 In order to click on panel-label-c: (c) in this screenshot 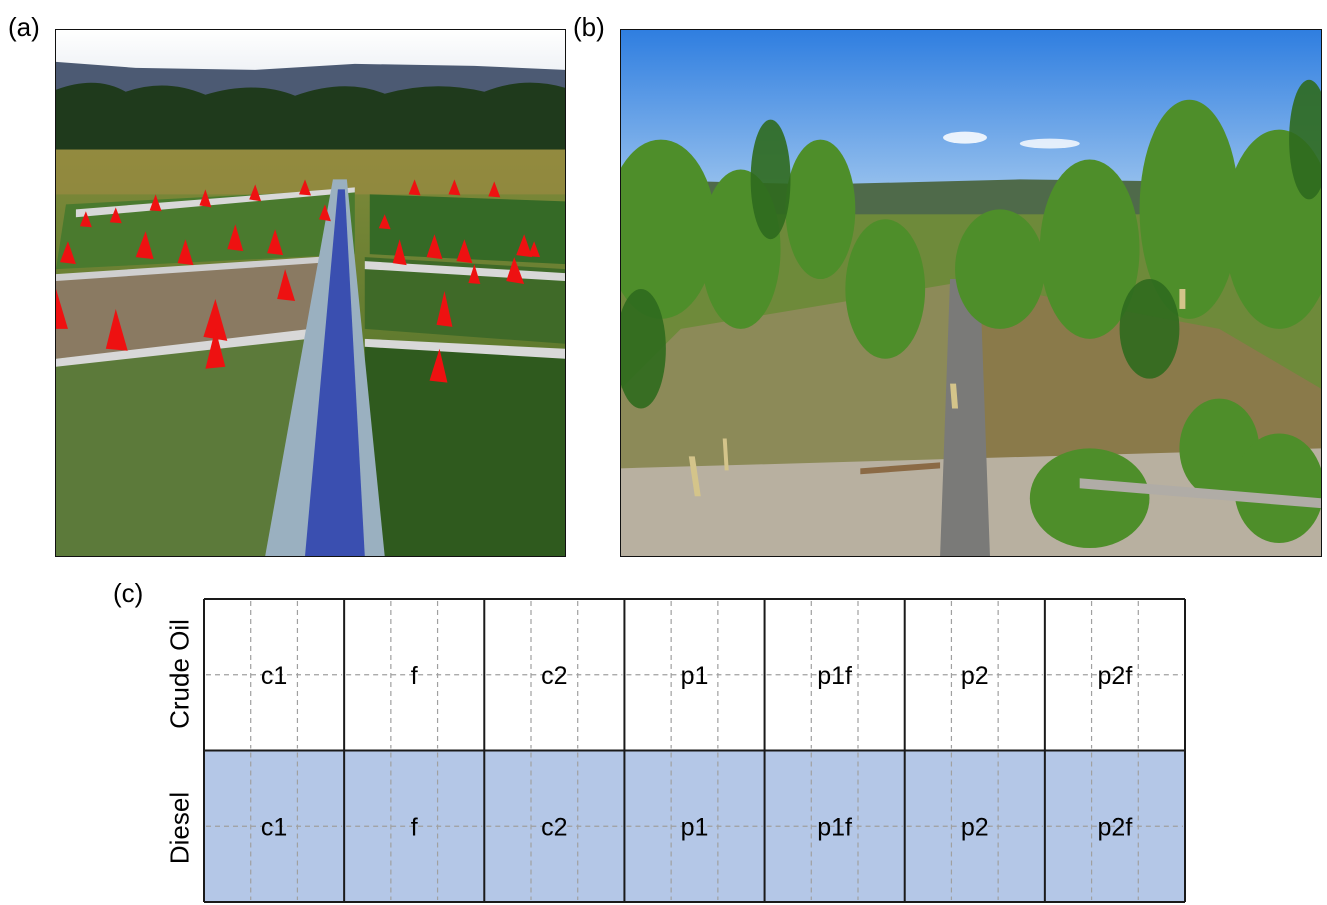, I will do `click(128, 593)`.